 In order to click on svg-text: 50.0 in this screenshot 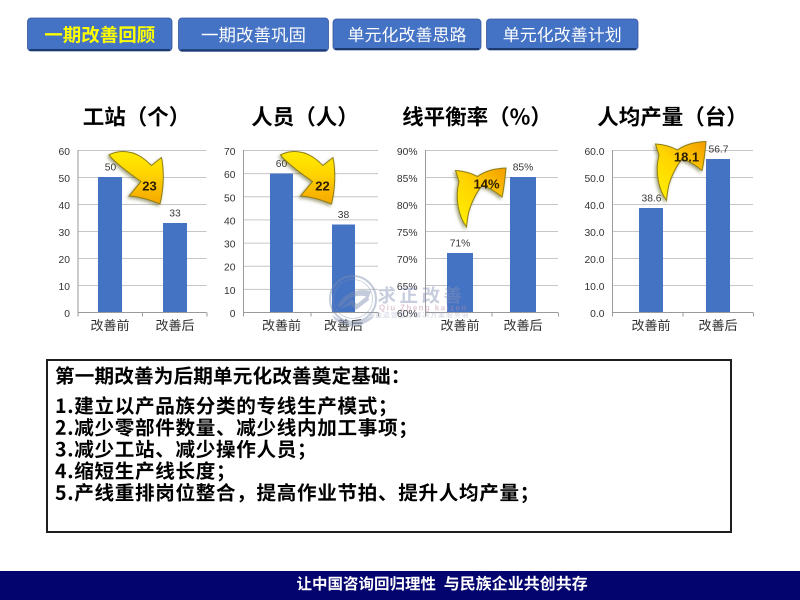, I will do `click(594, 179)`.